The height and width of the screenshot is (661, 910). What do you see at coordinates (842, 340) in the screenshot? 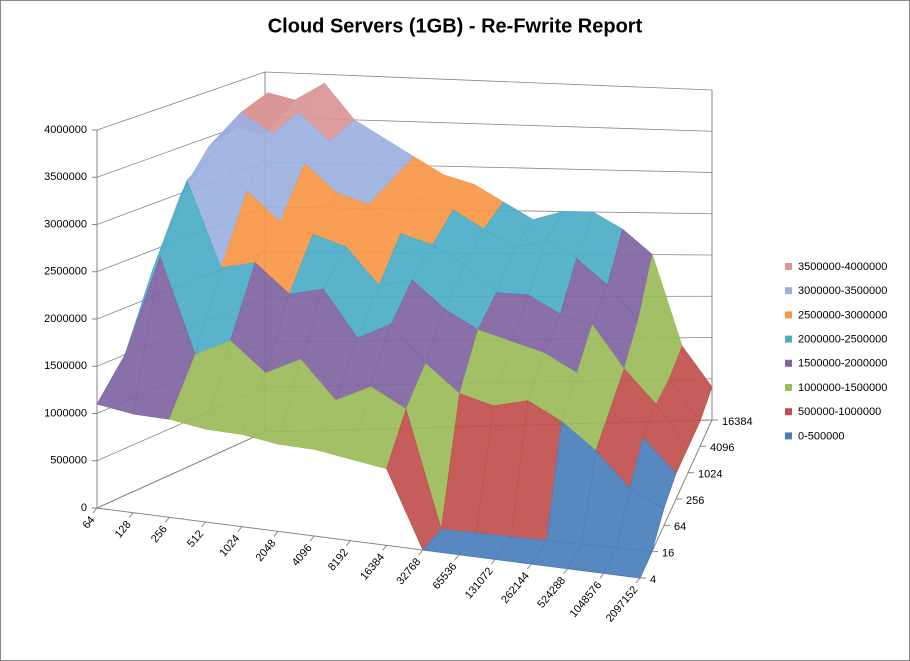
I see `legend-label: 2000000-2500000` at bounding box center [842, 340].